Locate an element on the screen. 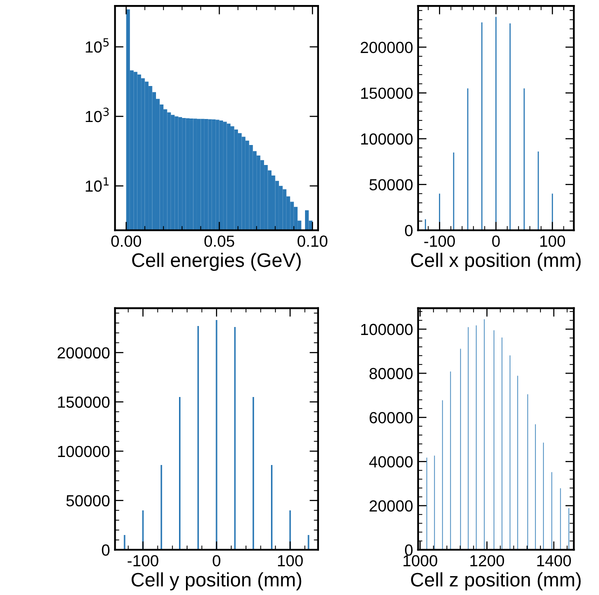  y-tick-label: 10$^{3}$ is located at coordinates (97, 115).